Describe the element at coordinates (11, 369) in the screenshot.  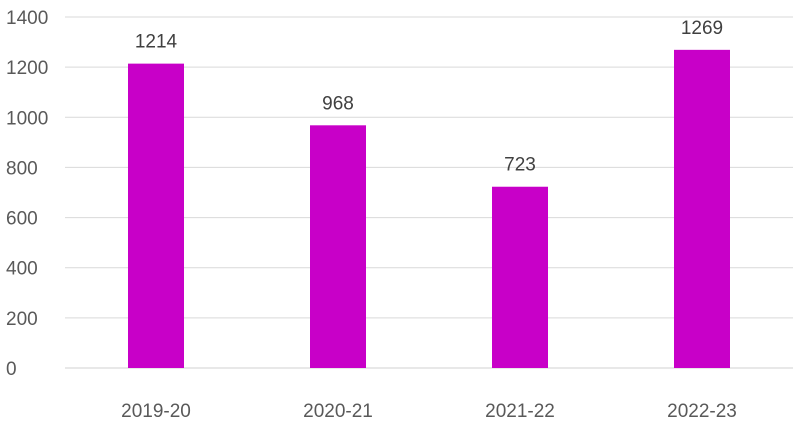
I see `y-tick-label: 0` at that location.